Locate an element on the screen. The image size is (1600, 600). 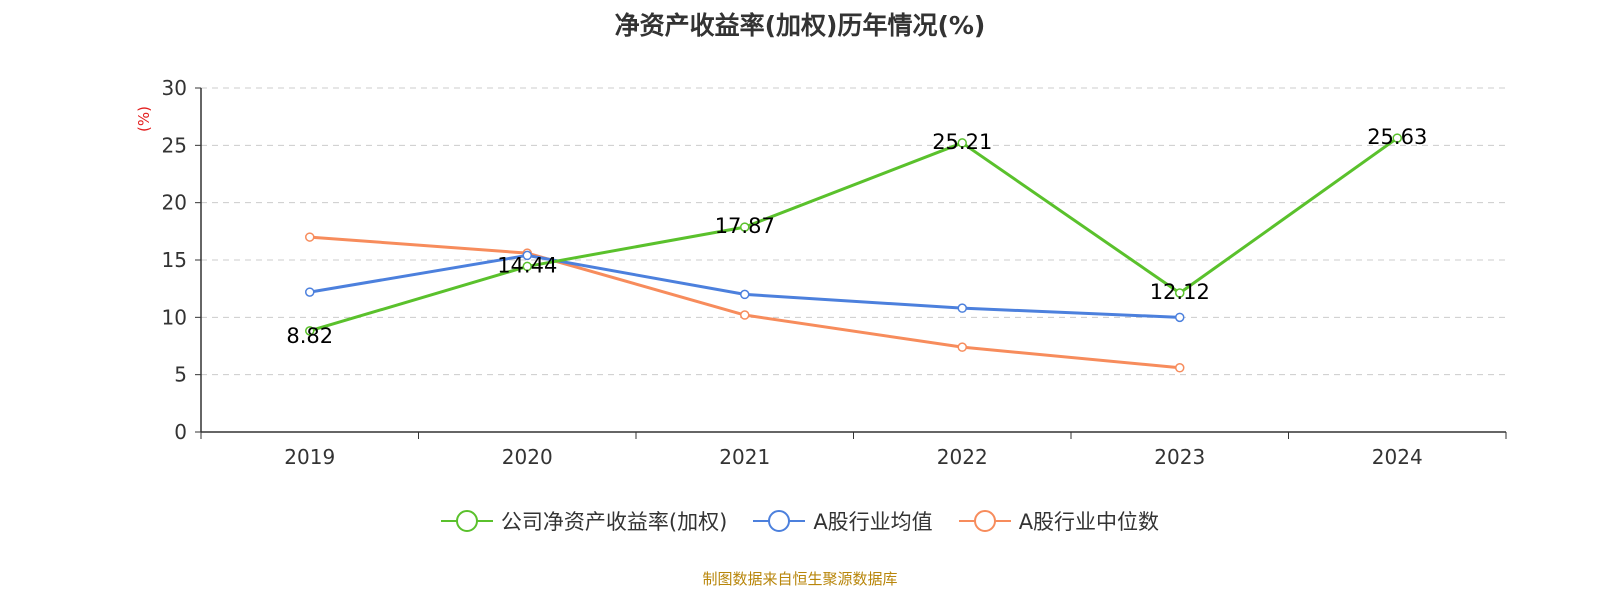
chart-title: 净资产收益率(加权)历年情况(%) is located at coordinates (800, 25).